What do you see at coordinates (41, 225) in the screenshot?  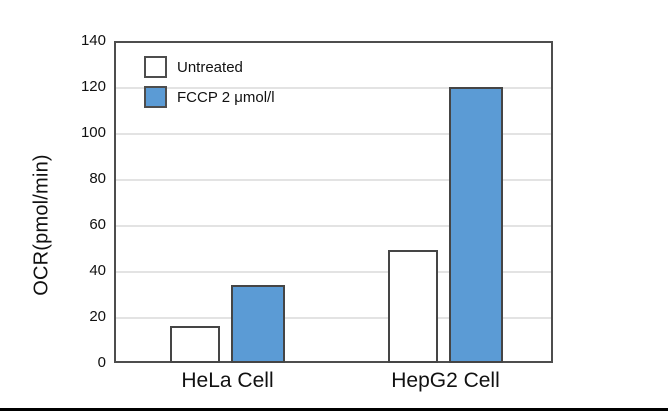 I see `y-axis-title: OCR(pmol/min)` at bounding box center [41, 225].